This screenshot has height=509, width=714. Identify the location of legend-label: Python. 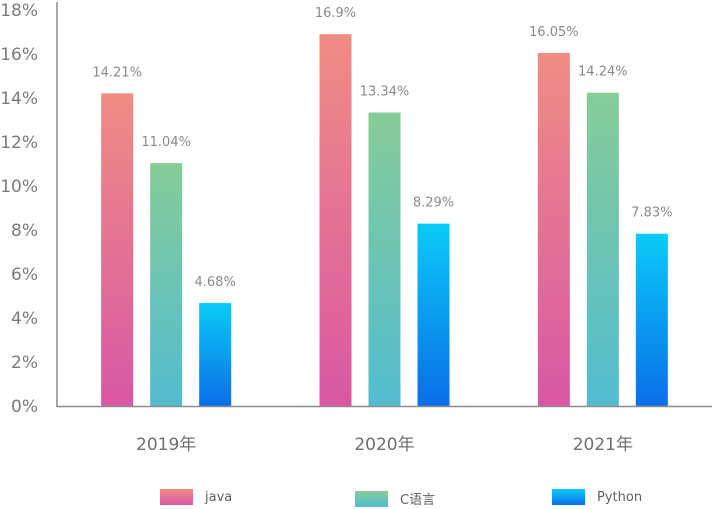
(620, 497).